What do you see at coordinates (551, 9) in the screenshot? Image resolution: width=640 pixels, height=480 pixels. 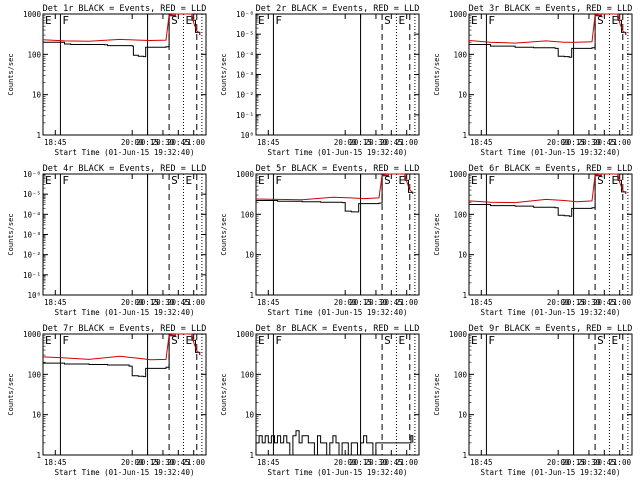 I see `panel-title: Det 3r BLACK = Events, RED = LLD` at bounding box center [551, 9].